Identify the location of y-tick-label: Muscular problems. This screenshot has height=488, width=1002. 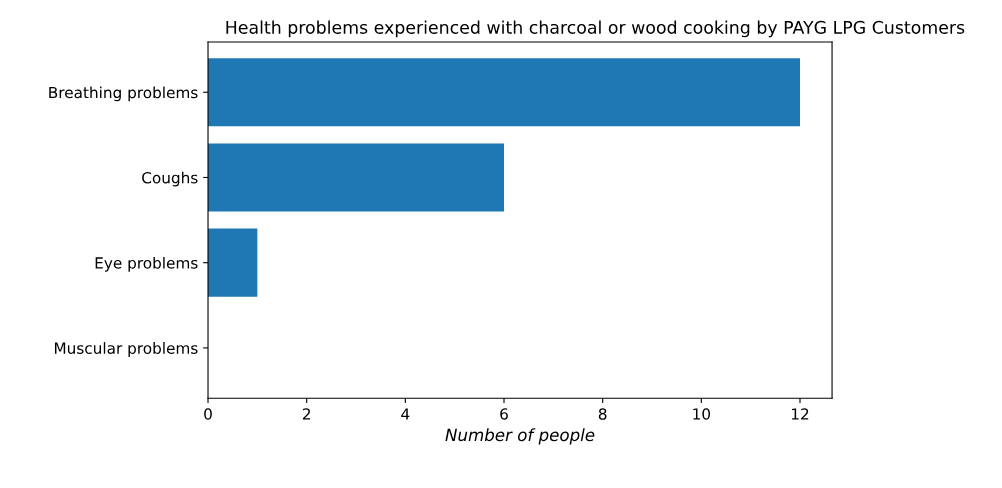
(126, 349).